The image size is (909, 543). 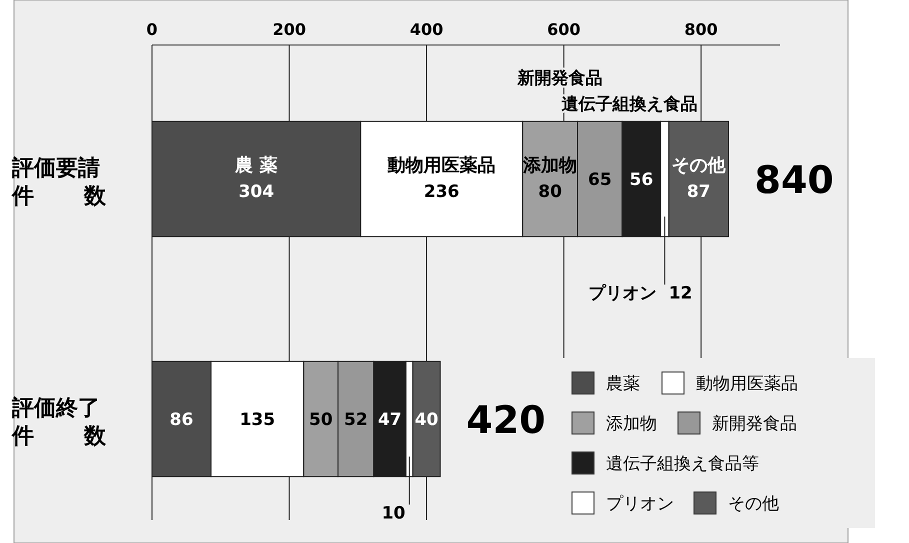 What do you see at coordinates (698, 192) in the screenshot?
I see `data-label: 87` at bounding box center [698, 192].